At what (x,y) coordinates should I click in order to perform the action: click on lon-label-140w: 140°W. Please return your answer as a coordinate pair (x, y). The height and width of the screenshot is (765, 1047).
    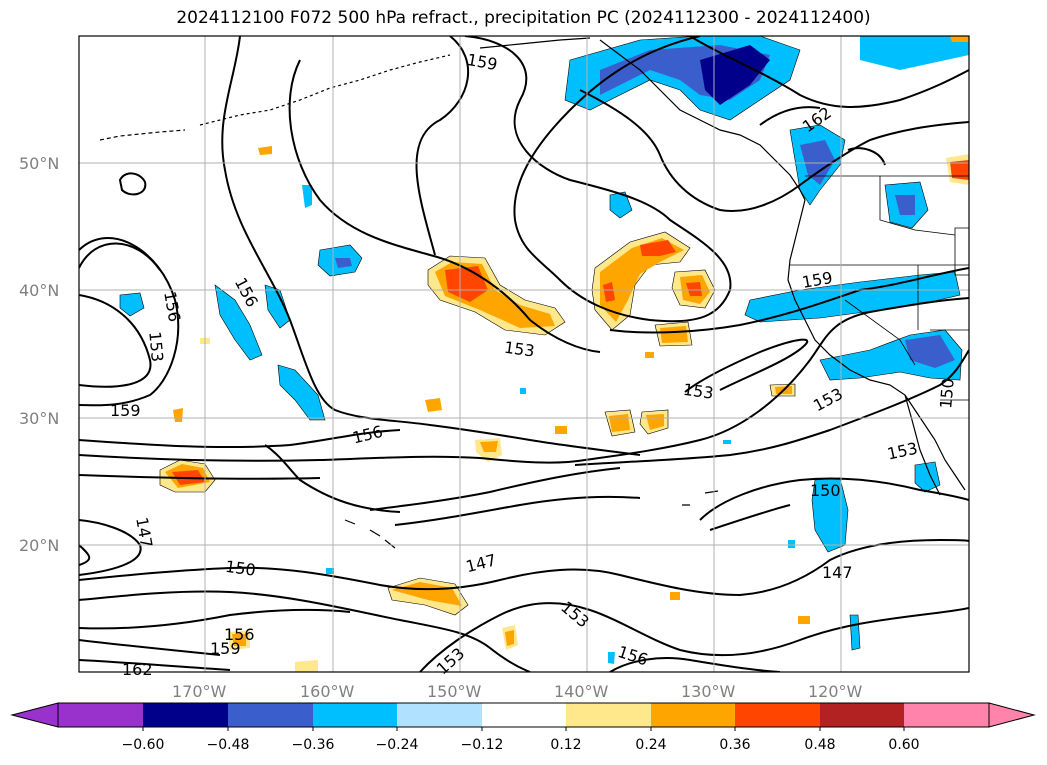
    Looking at the image, I should click on (581, 691).